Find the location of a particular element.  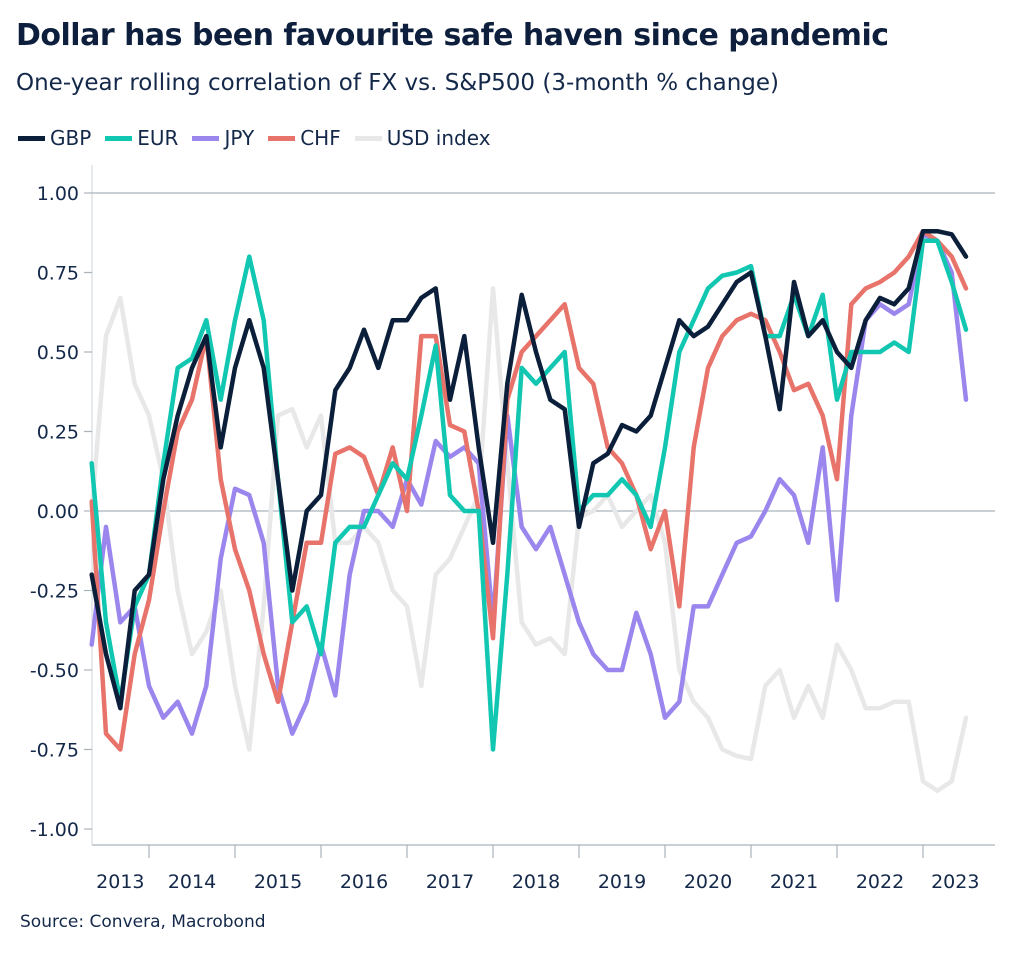

y-tick-label: -1.00 is located at coordinates (54, 830).